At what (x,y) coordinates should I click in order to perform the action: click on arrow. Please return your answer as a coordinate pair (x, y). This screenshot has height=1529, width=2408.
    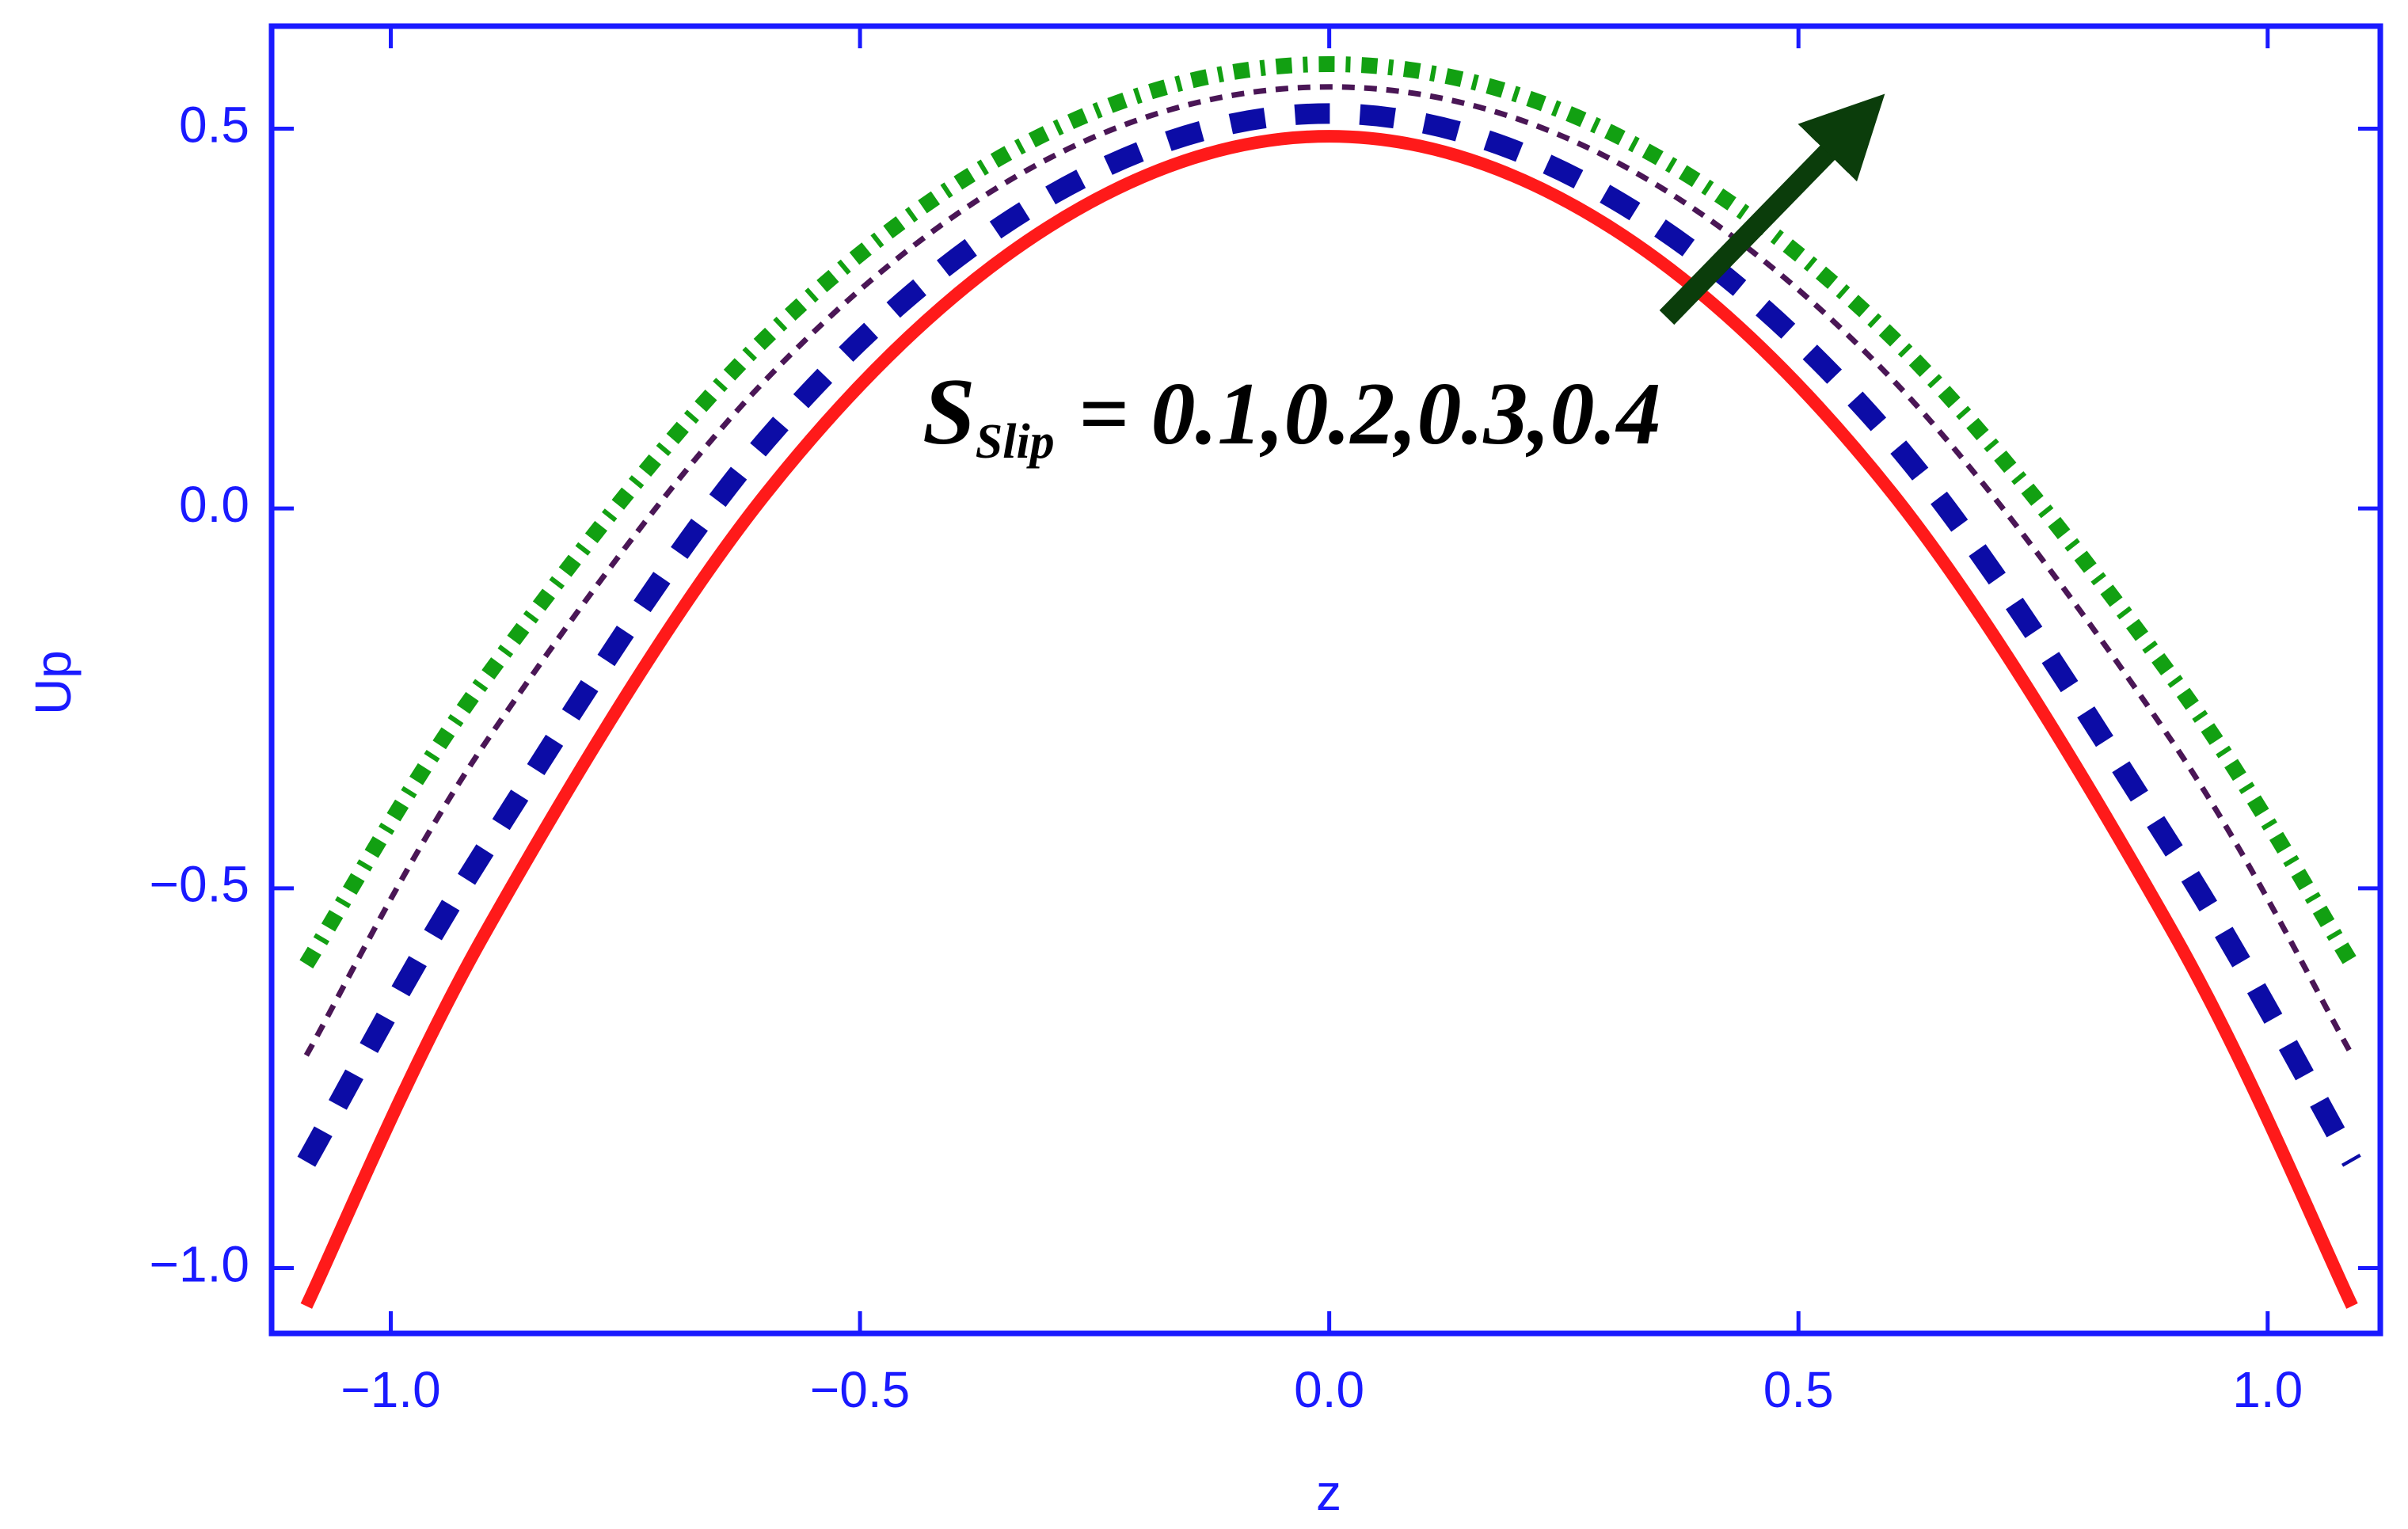
    Looking at the image, I should click on (1772, 209).